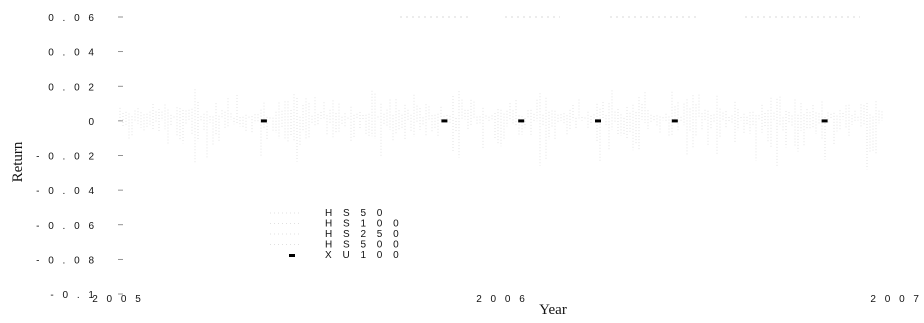 This screenshot has height=323, width=924. I want to click on legend-label: H S 5 0, so click(355, 213).